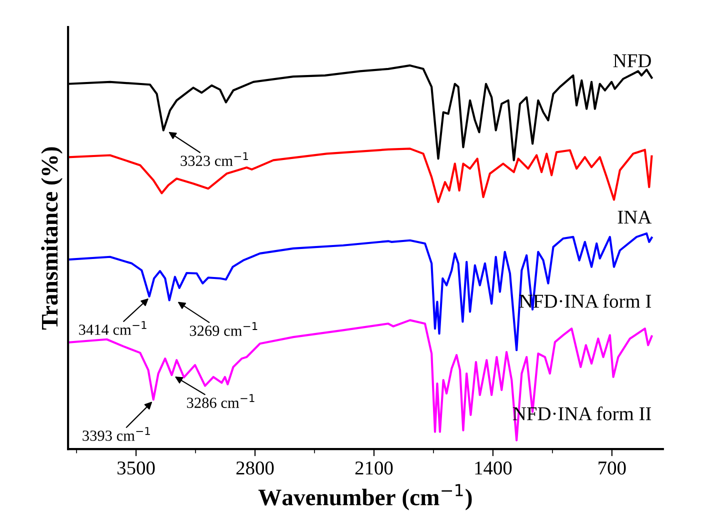 This screenshot has width=709, height=521. I want to click on series-label: NFD, so click(632, 61).